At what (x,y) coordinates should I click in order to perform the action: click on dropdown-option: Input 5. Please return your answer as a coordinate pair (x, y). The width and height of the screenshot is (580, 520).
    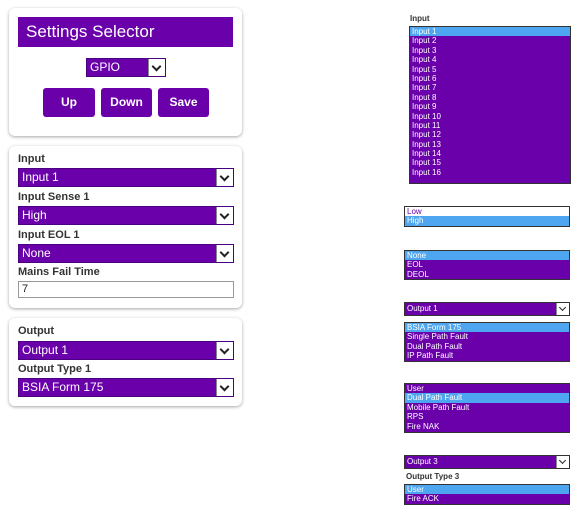
    Looking at the image, I should click on (424, 69).